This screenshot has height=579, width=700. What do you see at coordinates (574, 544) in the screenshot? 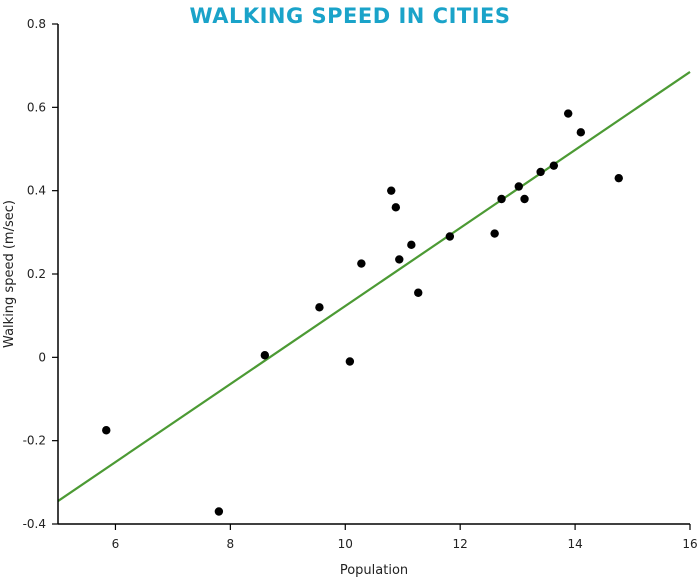
I see `x-tick-label: 14` at bounding box center [574, 544].